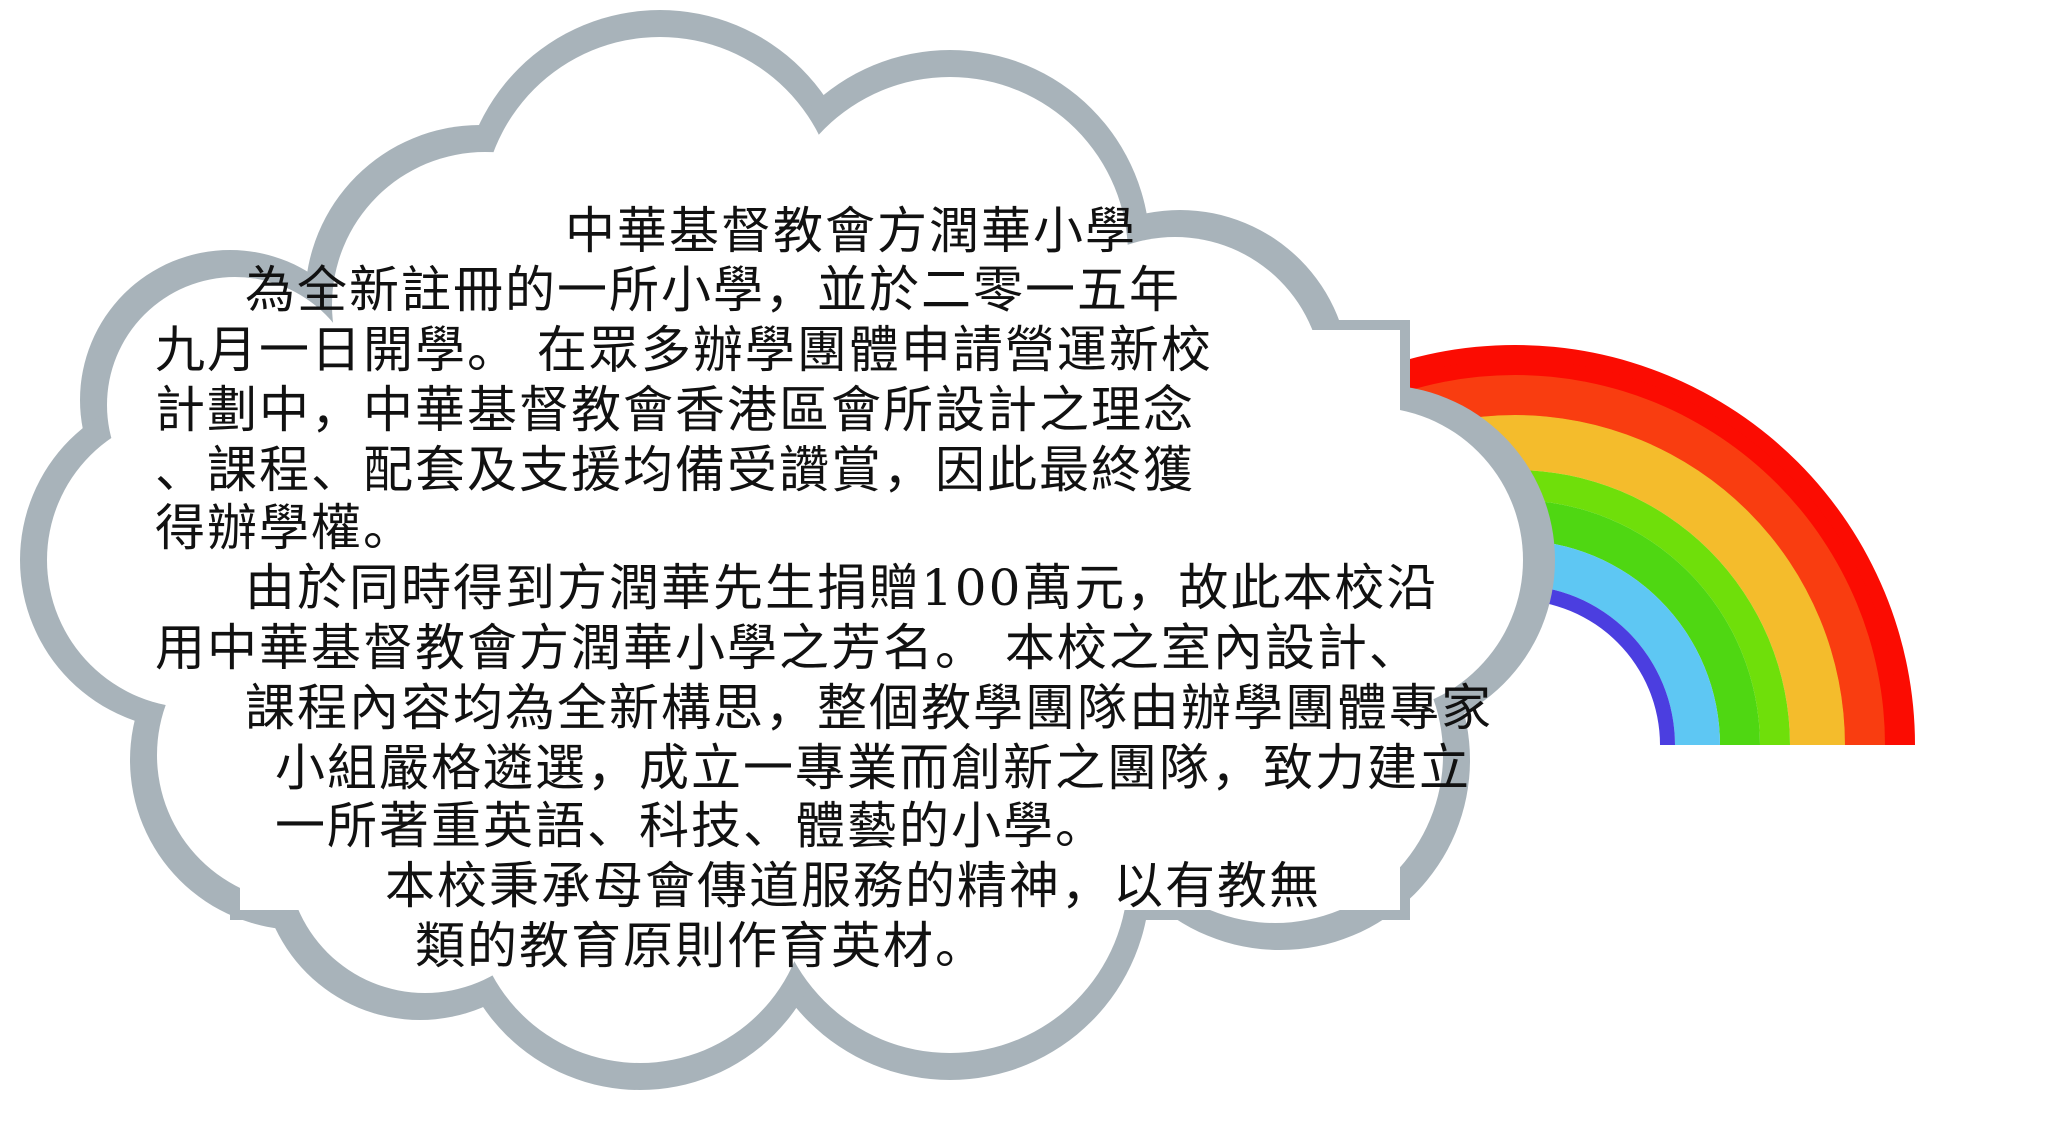 This screenshot has height=1137, width=2072. I want to click on school-title: 中華基督教會方潤華小學, so click(851, 231).